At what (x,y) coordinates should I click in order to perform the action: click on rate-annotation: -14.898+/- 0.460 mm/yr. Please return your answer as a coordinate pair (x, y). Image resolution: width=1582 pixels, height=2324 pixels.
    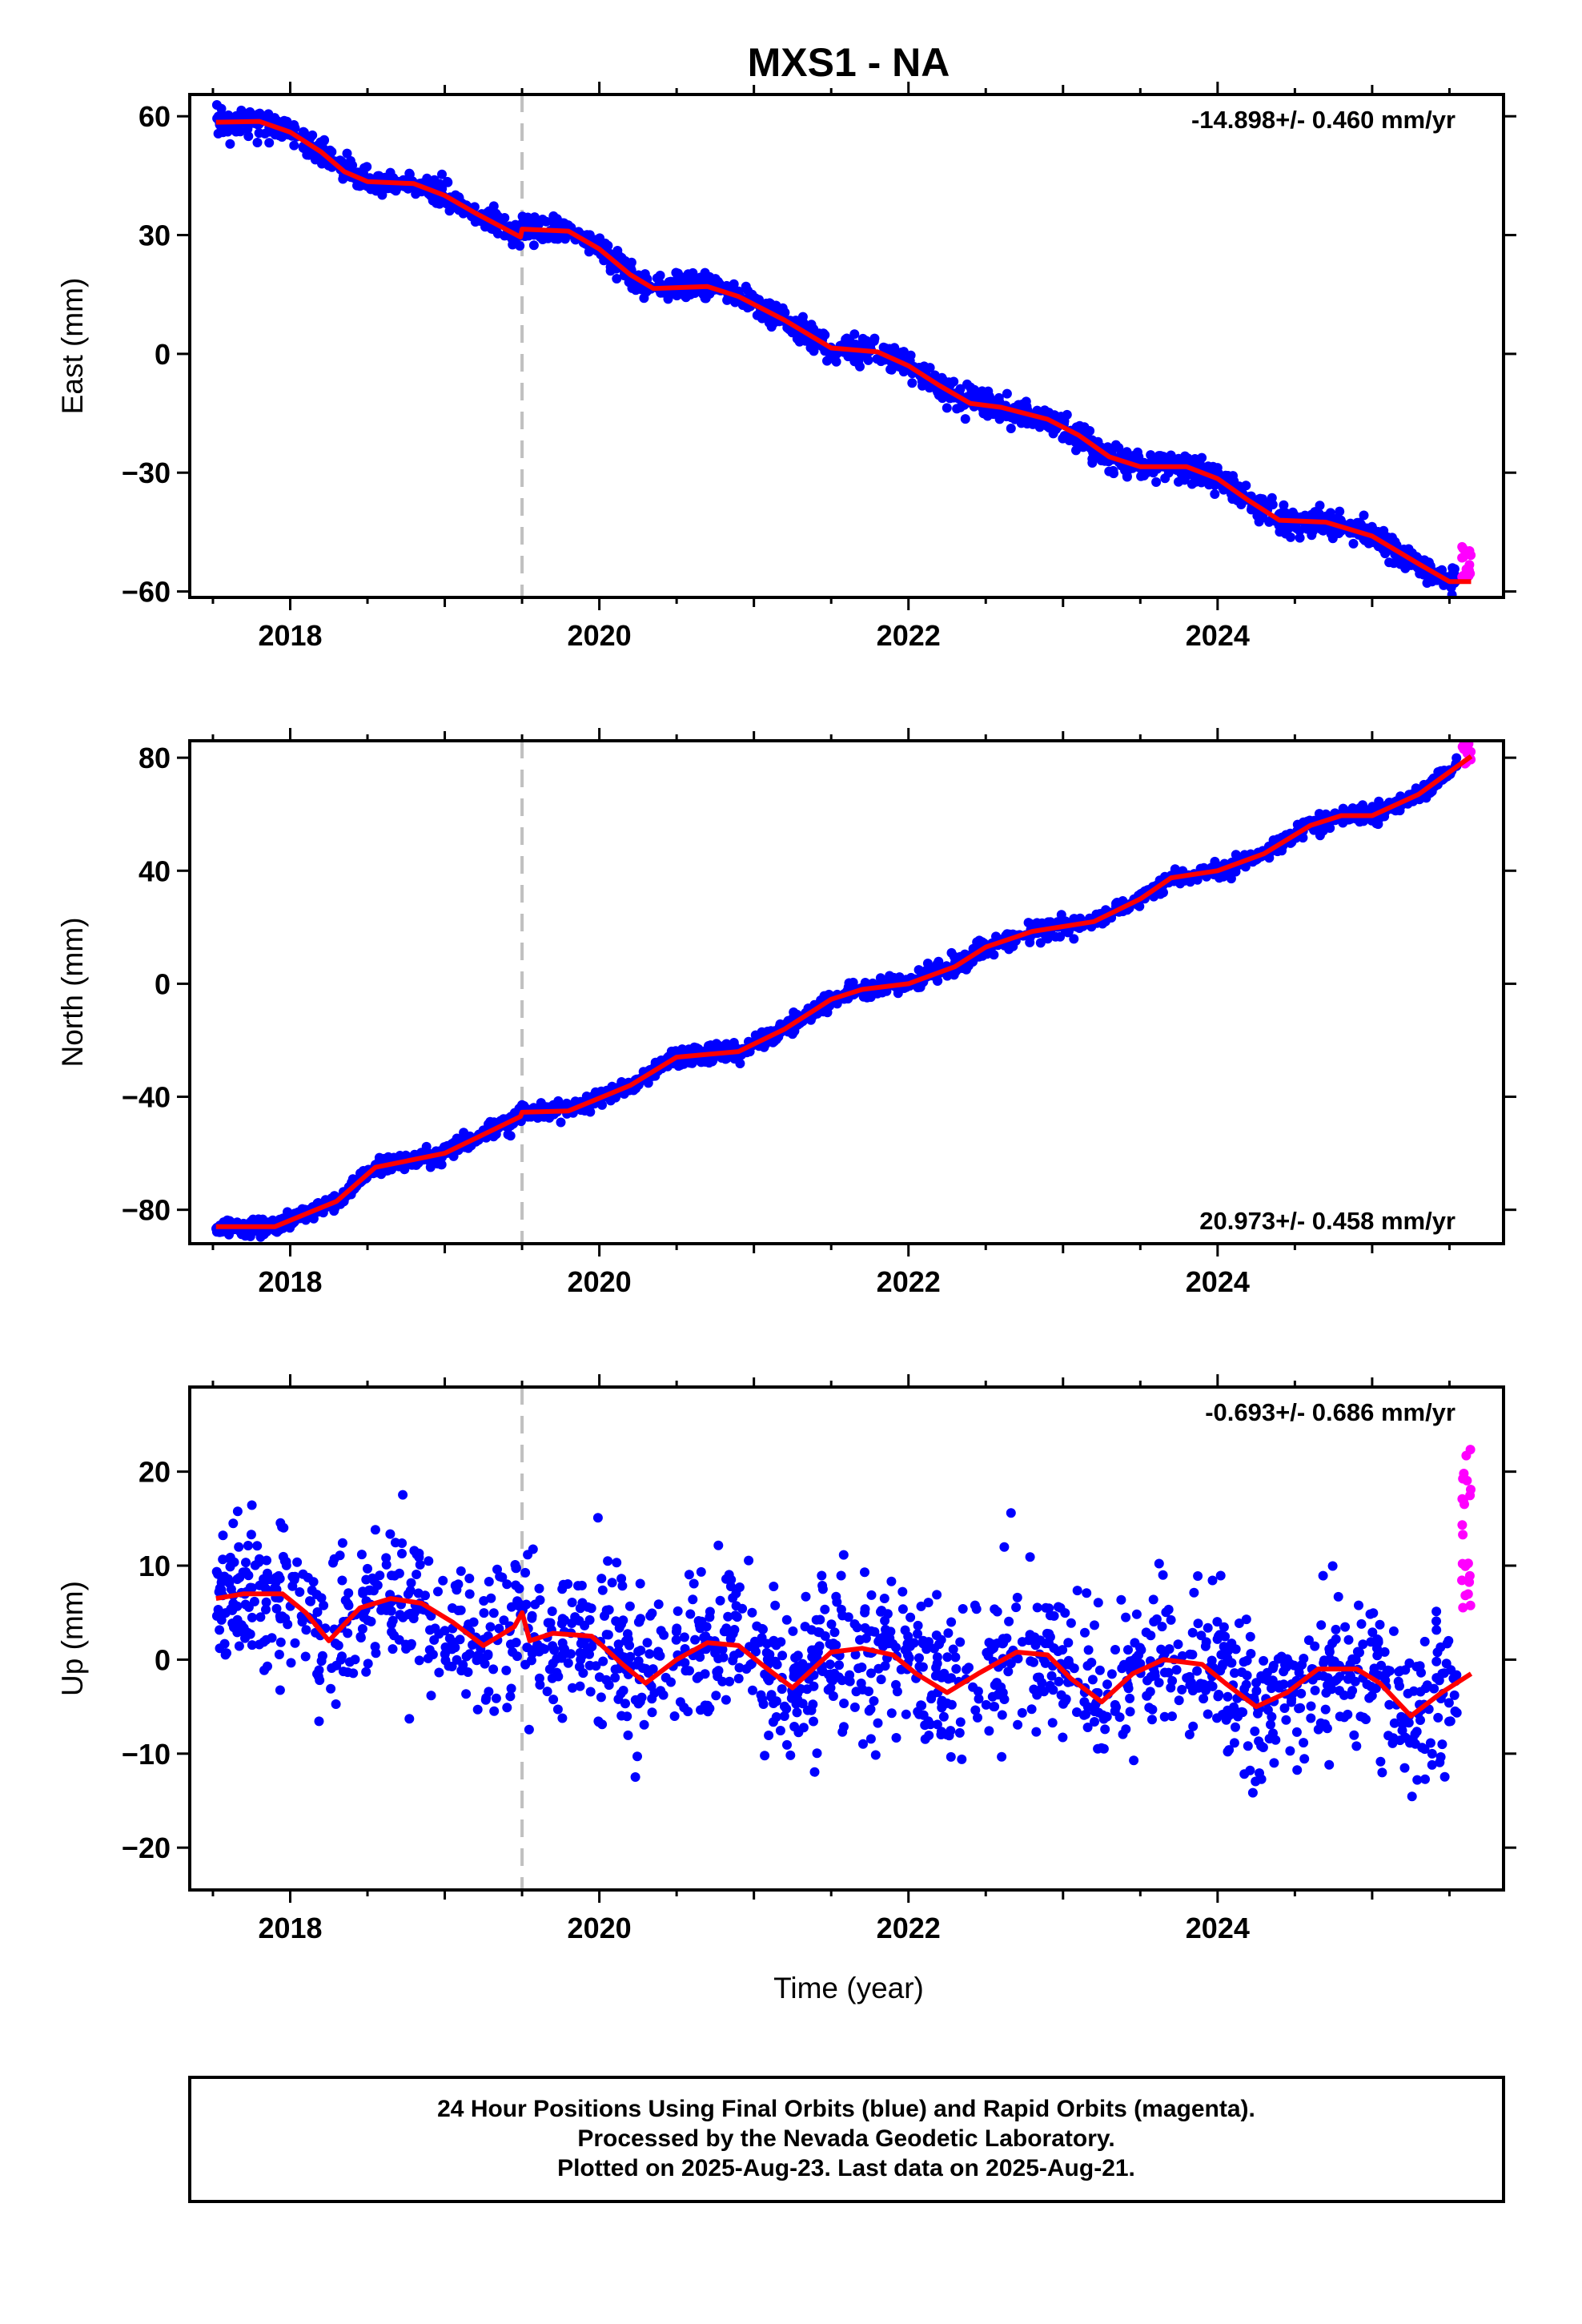
    Looking at the image, I should click on (1324, 120).